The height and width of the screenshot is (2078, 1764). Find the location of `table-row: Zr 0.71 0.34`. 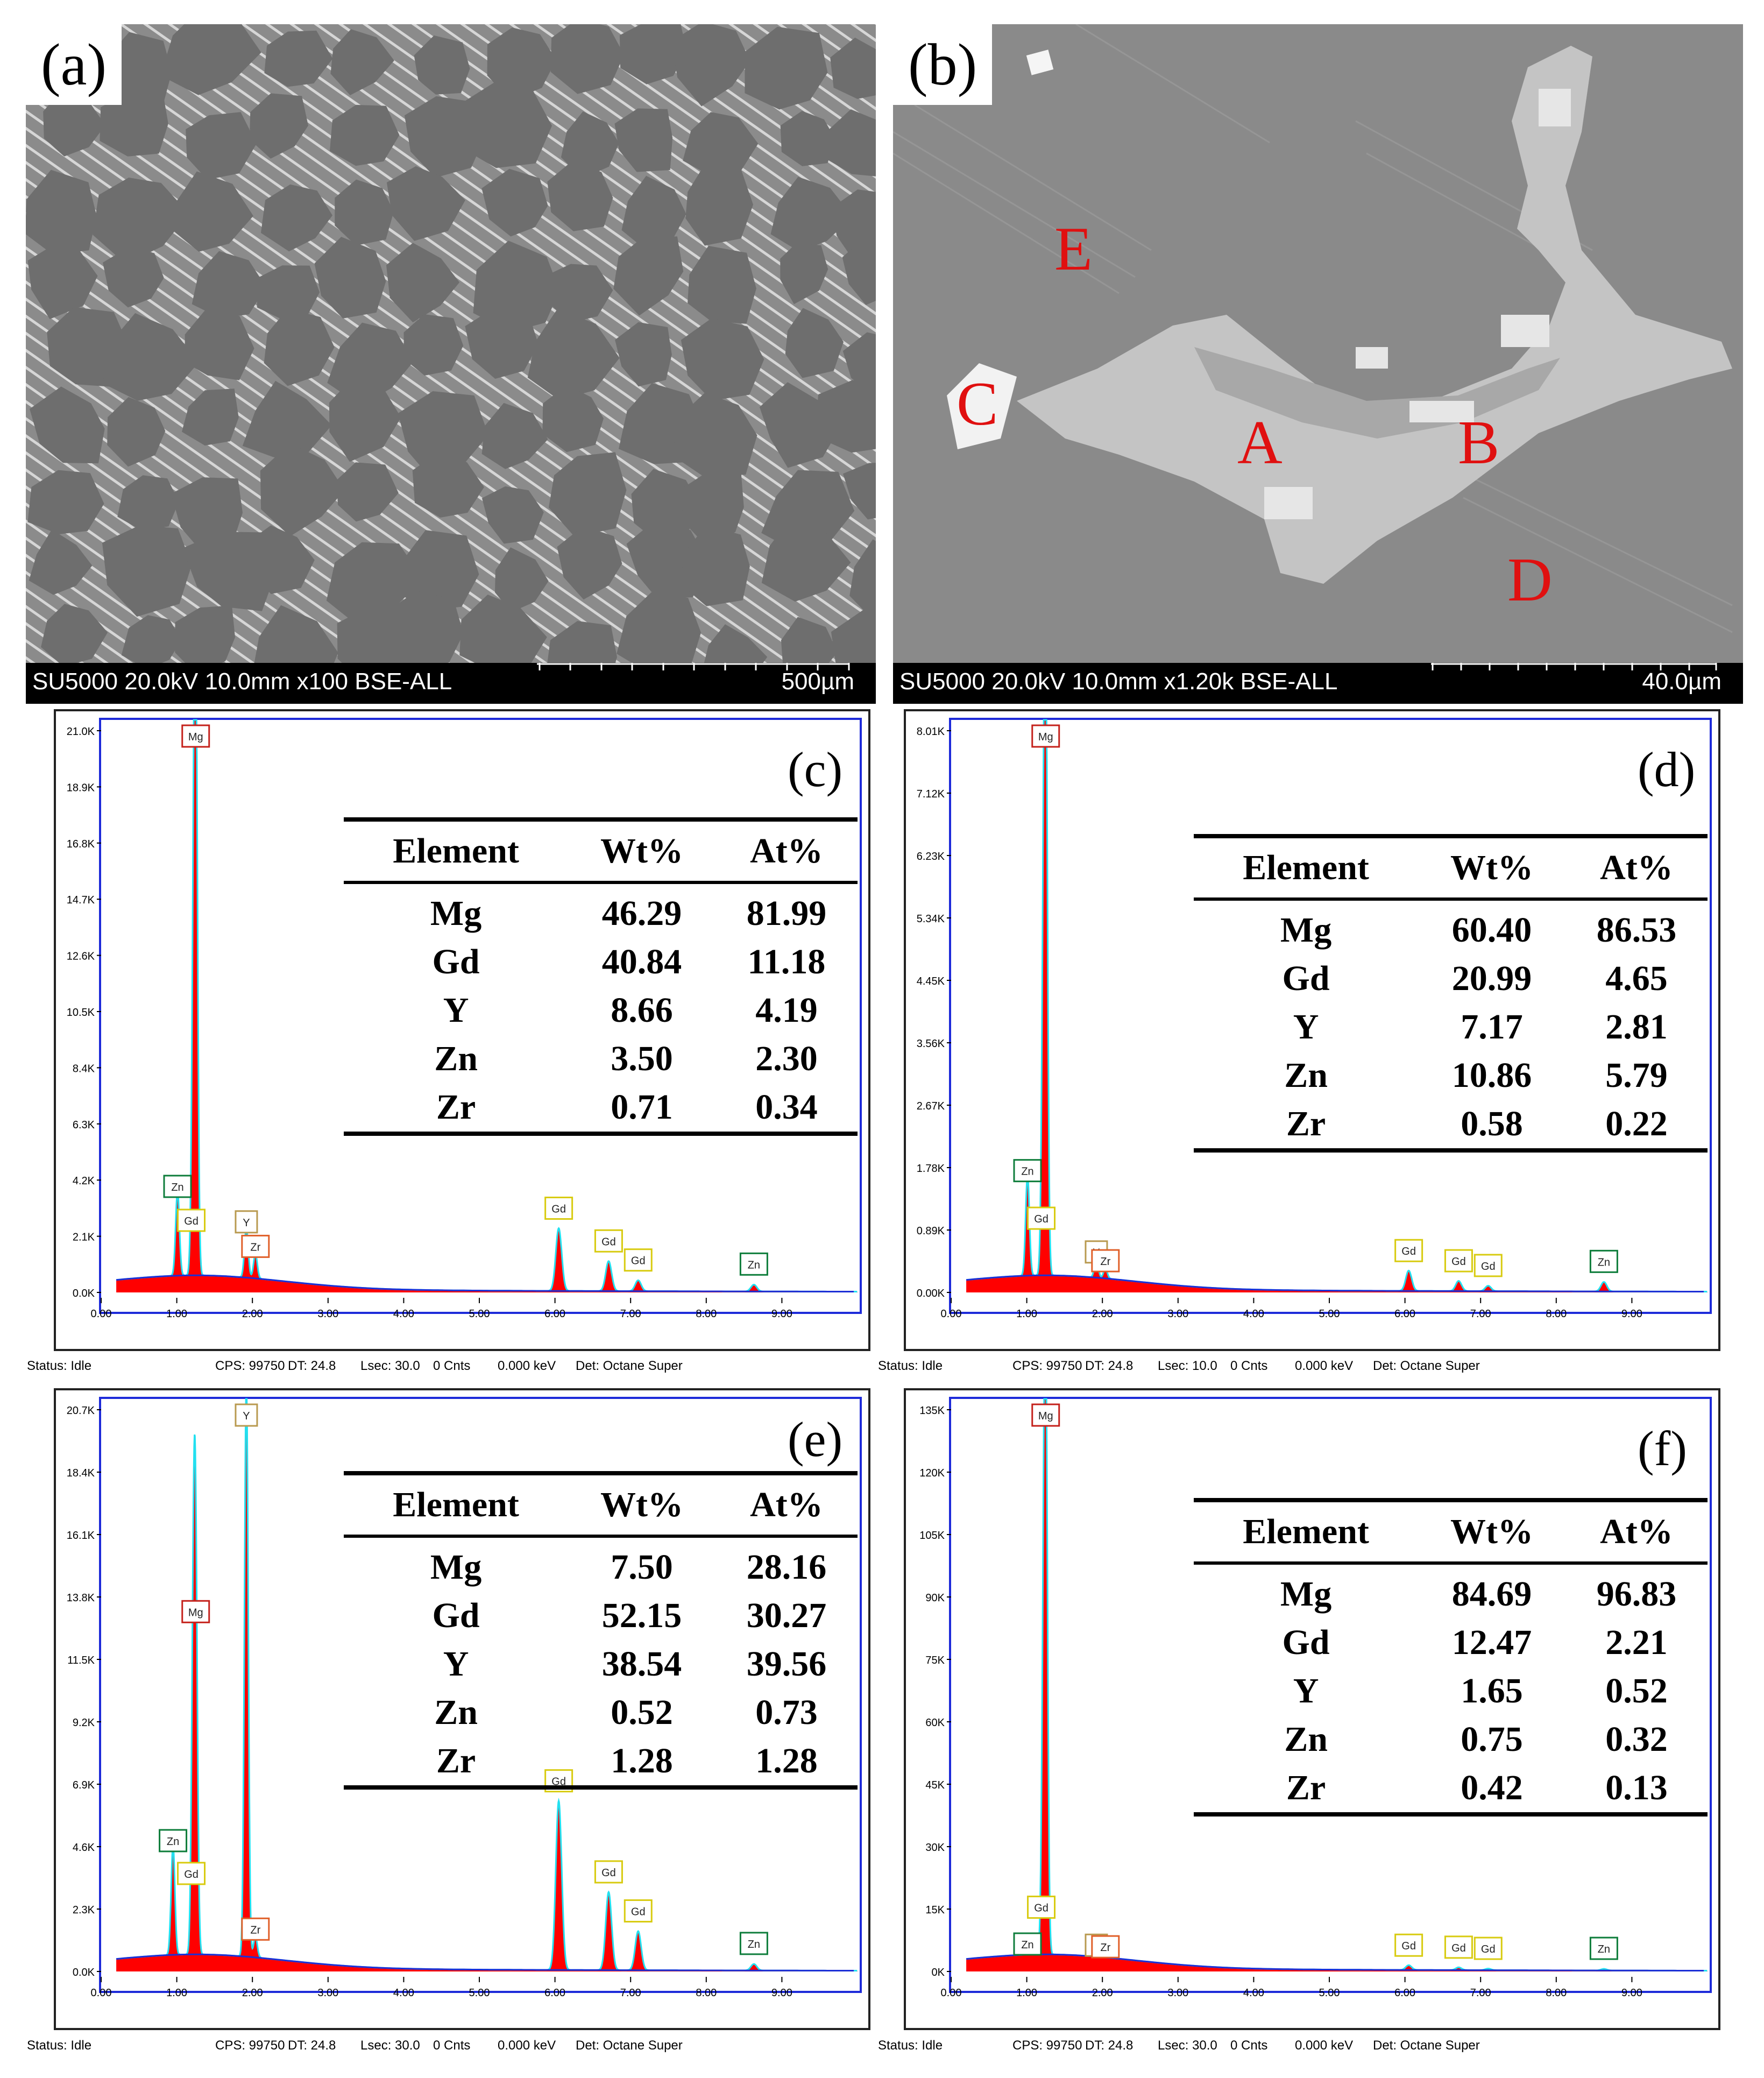

table-row: Zr 0.71 0.34 is located at coordinates (601, 1109).